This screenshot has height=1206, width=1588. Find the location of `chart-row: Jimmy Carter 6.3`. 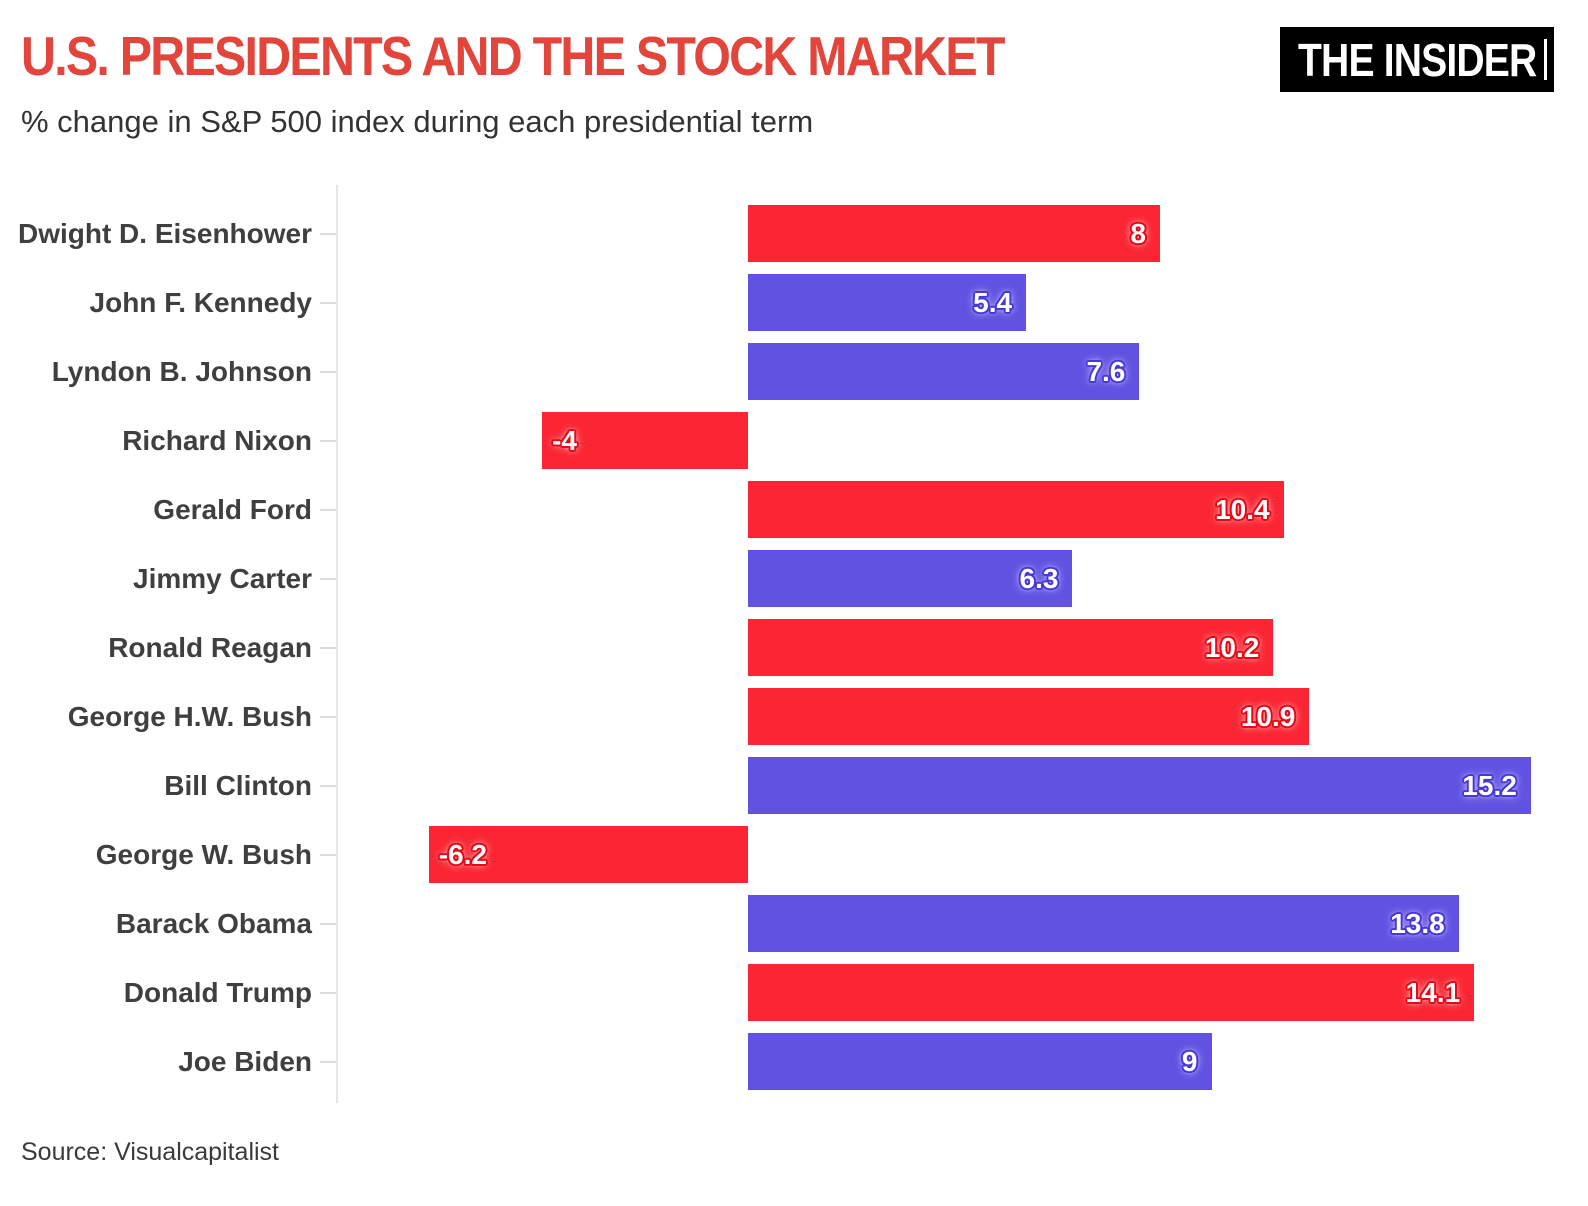

chart-row: Jimmy Carter 6.3 is located at coordinates (794, 578).